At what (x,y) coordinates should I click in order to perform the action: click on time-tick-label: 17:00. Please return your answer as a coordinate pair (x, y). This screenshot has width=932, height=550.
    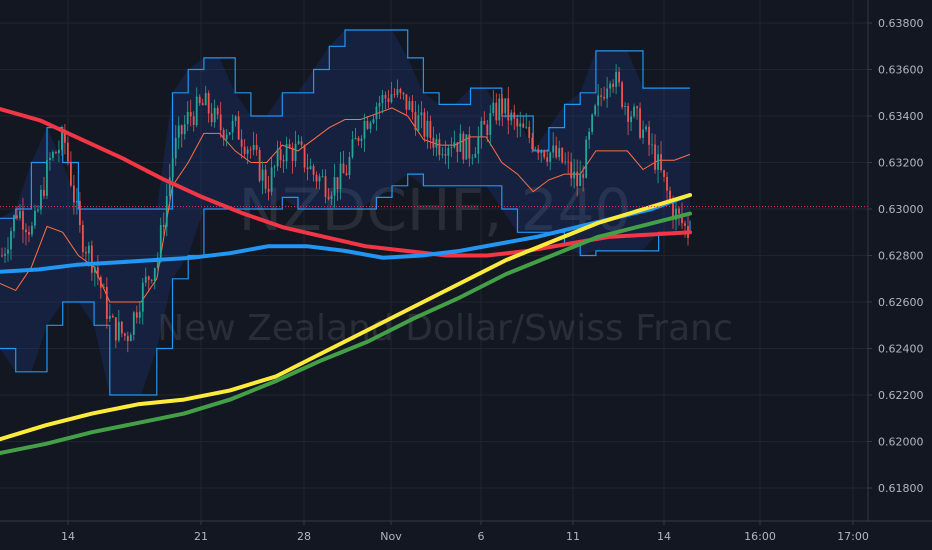
    Looking at the image, I should click on (853, 536).